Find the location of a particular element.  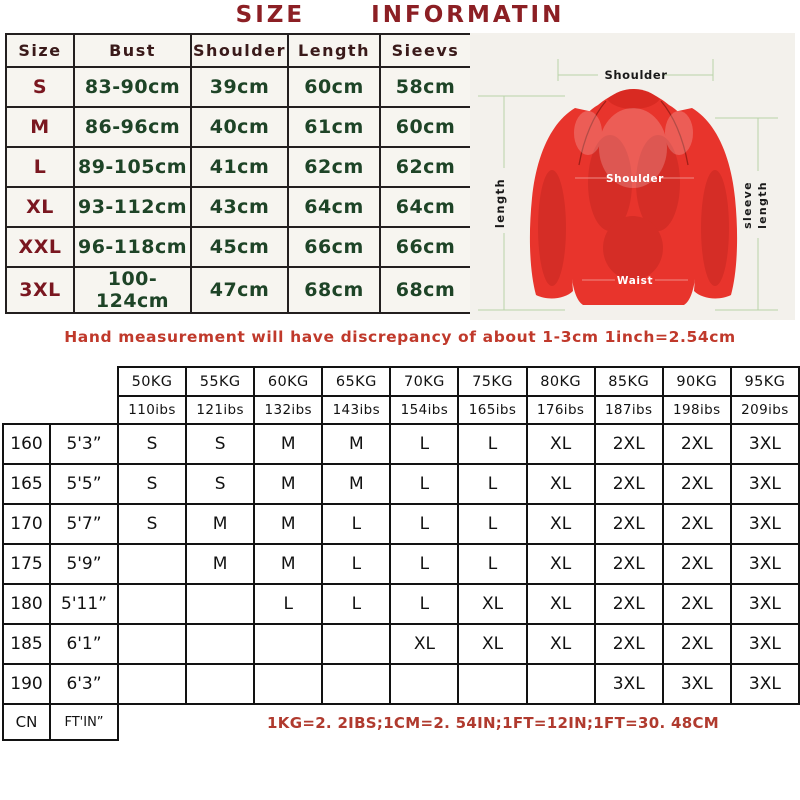

spec-bust: 96-118cm is located at coordinates (132, 247).